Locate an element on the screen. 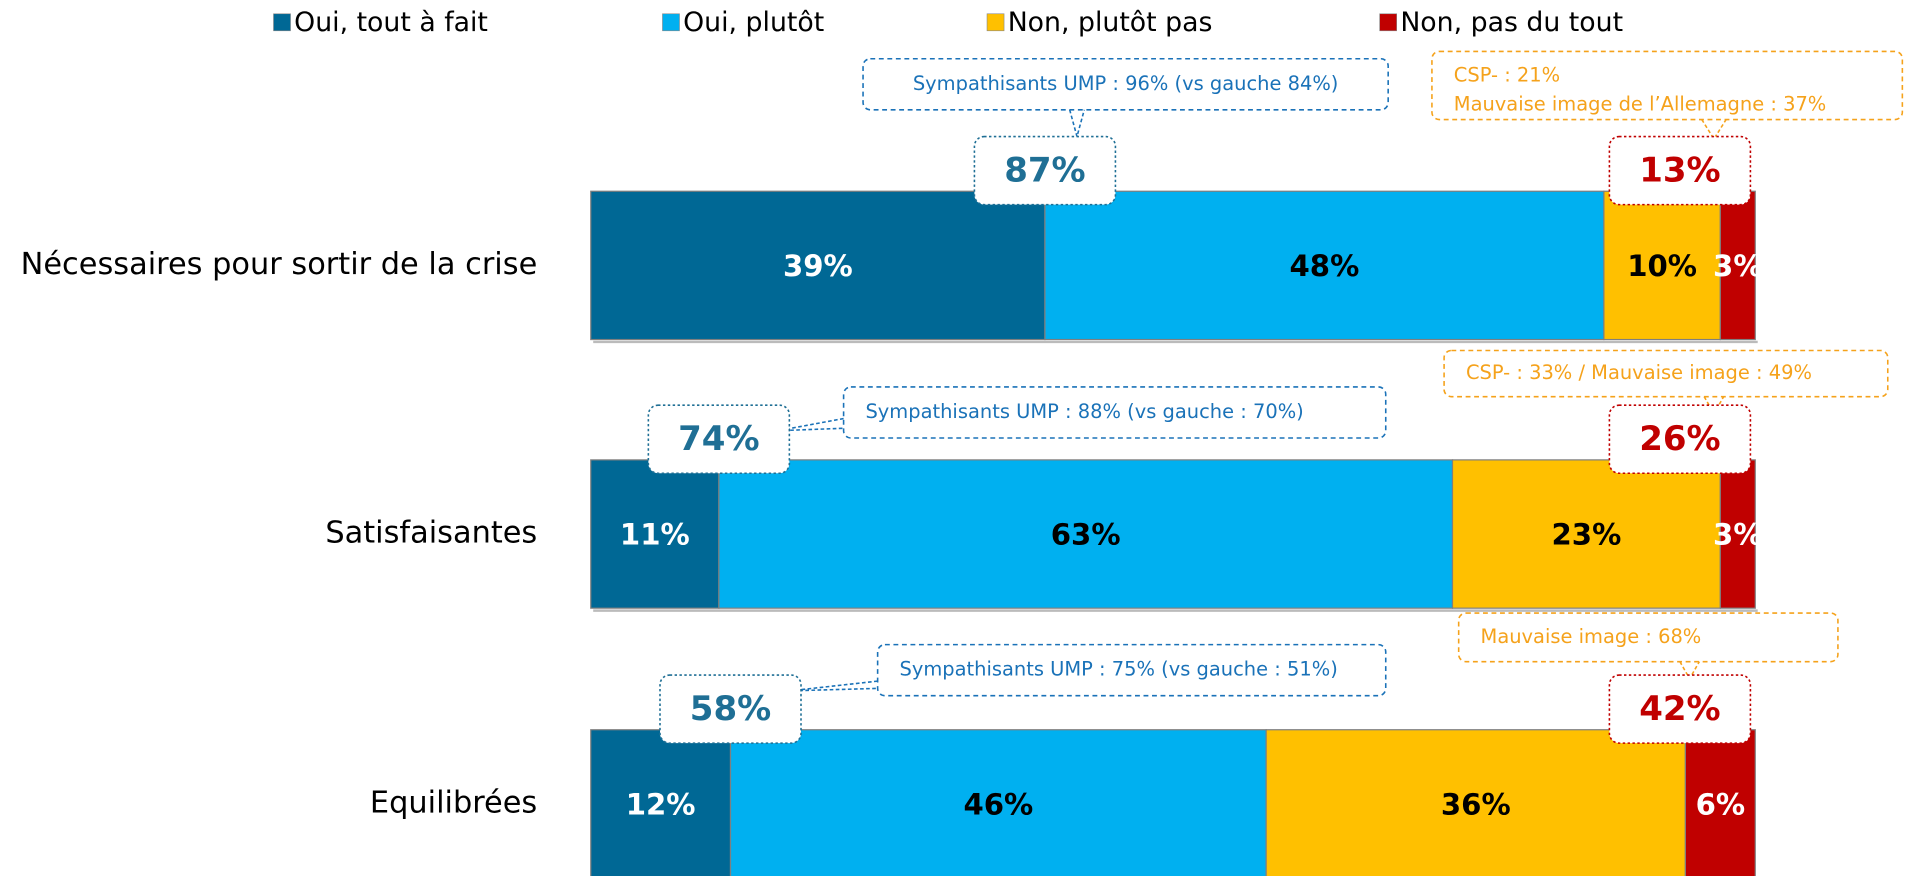 The height and width of the screenshot is (876, 1906). total-label: 58% is located at coordinates (730, 709).